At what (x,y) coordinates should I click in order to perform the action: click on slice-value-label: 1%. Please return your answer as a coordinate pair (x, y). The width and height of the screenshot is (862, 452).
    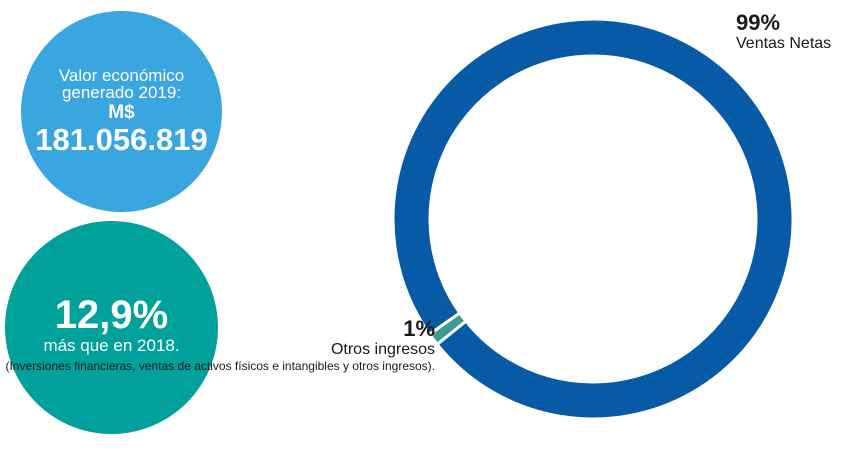
    Looking at the image, I should click on (419, 328).